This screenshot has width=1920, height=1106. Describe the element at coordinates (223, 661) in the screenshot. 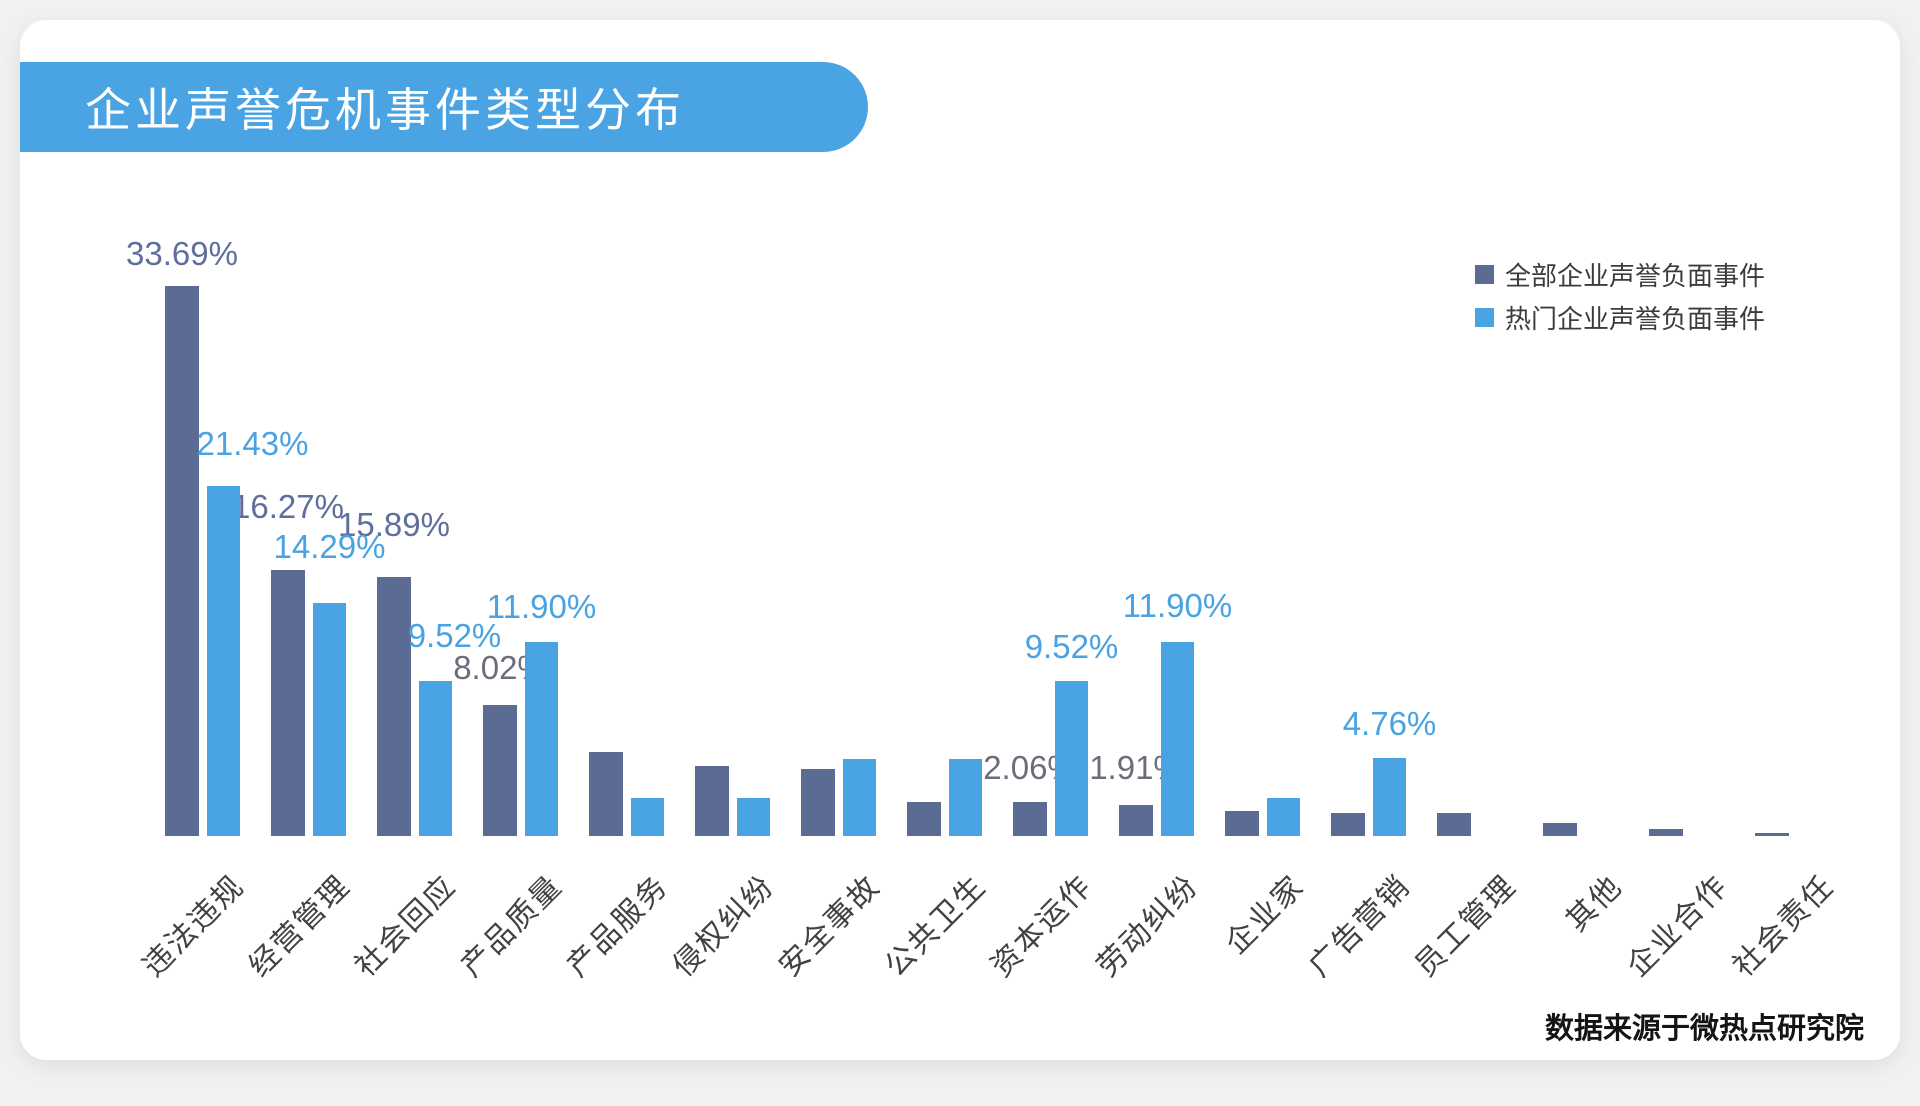

I see `bar-series2-违法违规` at that location.